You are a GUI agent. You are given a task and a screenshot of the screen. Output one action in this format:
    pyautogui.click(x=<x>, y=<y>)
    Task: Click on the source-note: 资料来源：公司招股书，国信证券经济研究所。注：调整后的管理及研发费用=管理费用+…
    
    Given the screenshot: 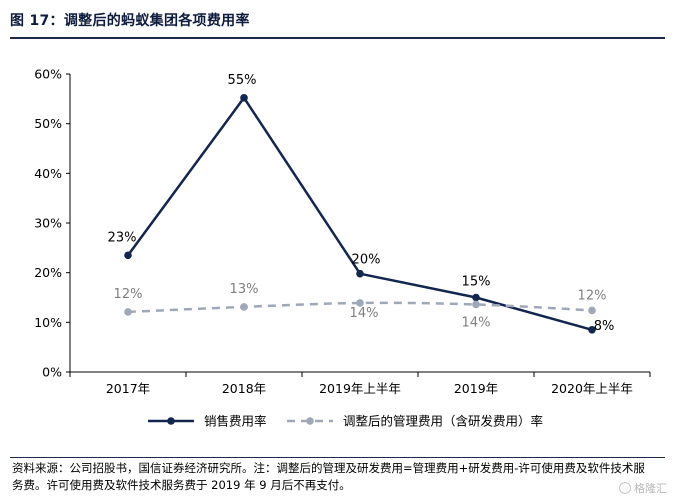 What is the action you would take?
    pyautogui.click(x=328, y=476)
    